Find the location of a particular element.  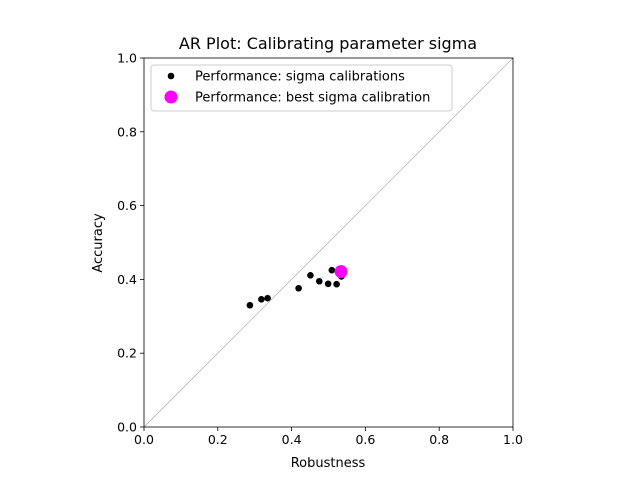

x-tick-label-0: 0.0 is located at coordinates (144, 439).